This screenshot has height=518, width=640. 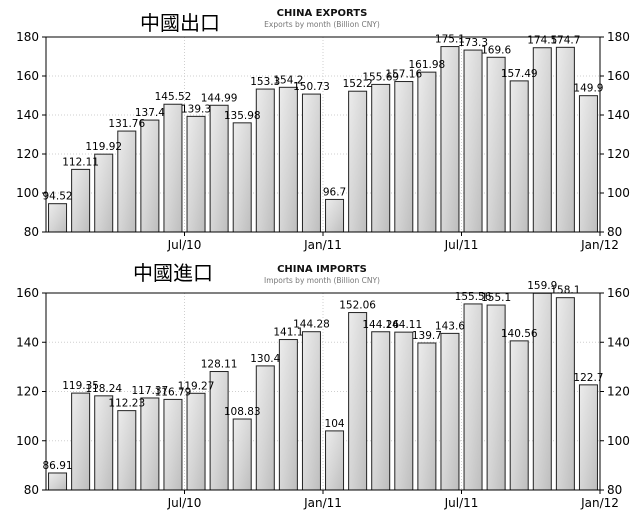 I want to click on exports-title: CHINA EXPORTS, so click(x=322, y=13).